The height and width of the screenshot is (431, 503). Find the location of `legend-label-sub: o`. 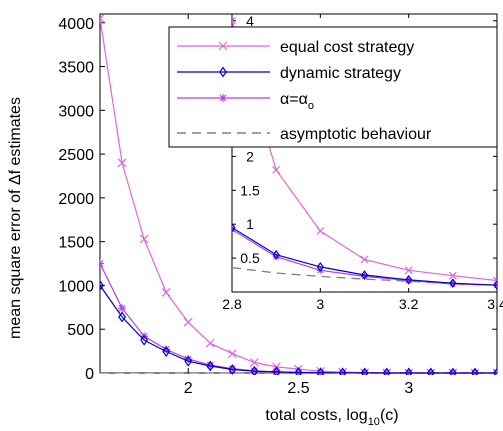

legend-label-sub: o is located at coordinates (311, 106).